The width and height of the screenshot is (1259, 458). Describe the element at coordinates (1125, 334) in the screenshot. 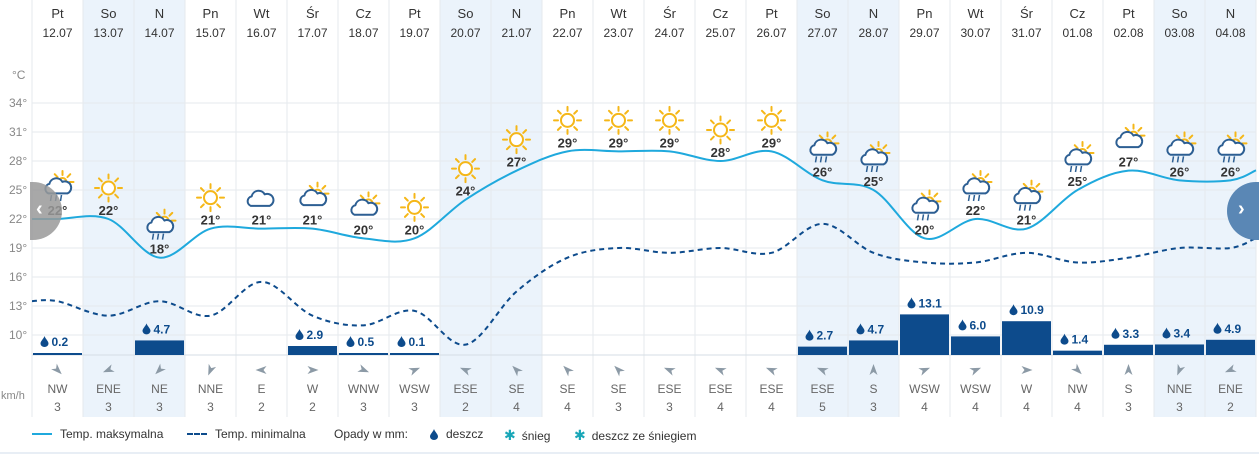

I see `precip-label-group: 3.3` at that location.